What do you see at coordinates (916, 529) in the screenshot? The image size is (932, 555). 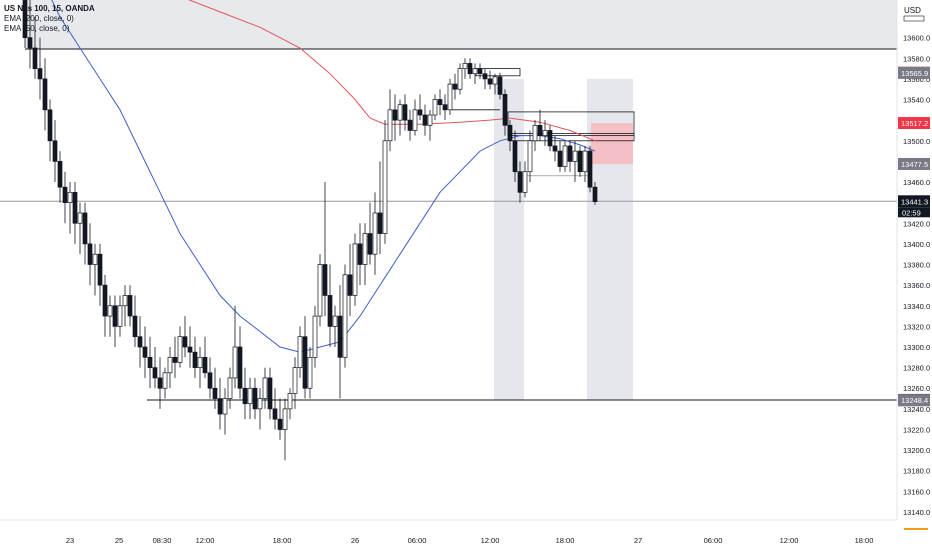 I see `scale-indicator` at bounding box center [916, 529].